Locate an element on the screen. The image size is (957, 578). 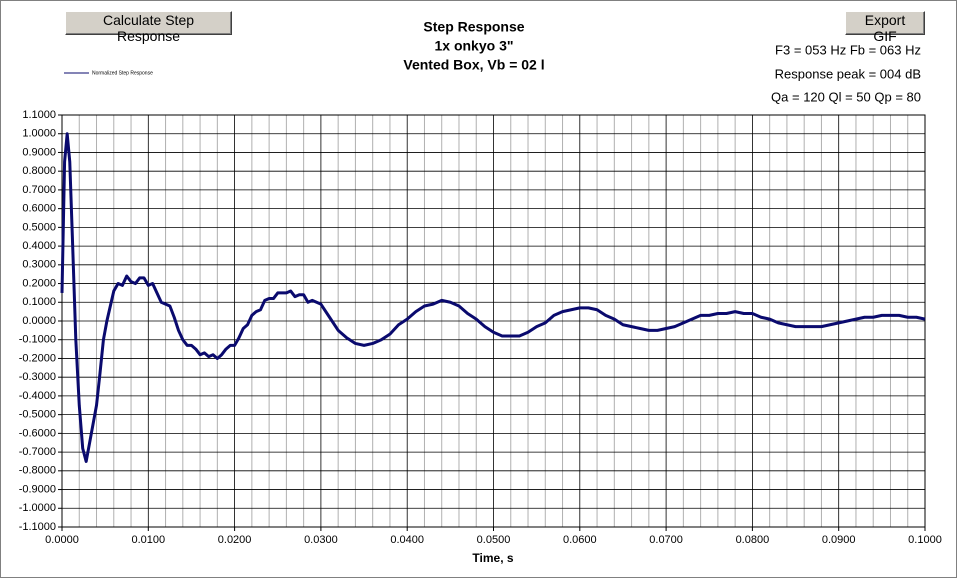
y-tick-label: 1.1000 is located at coordinates (39, 115).